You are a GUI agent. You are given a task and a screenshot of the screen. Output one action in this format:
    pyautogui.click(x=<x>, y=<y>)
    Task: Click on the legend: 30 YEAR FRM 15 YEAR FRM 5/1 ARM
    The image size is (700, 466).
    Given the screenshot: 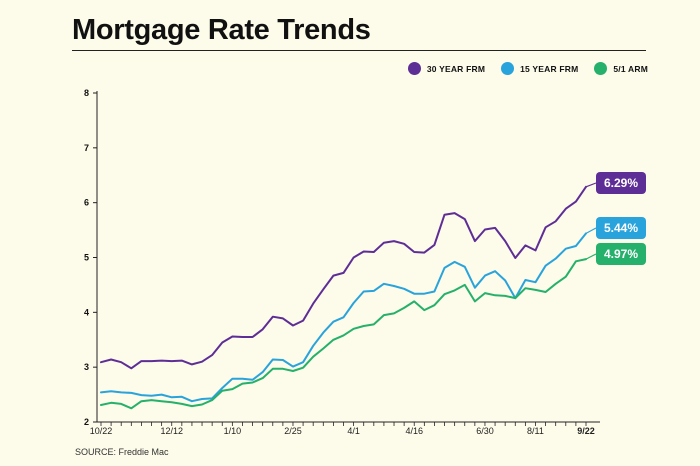 What is the action you would take?
    pyautogui.click(x=527, y=68)
    